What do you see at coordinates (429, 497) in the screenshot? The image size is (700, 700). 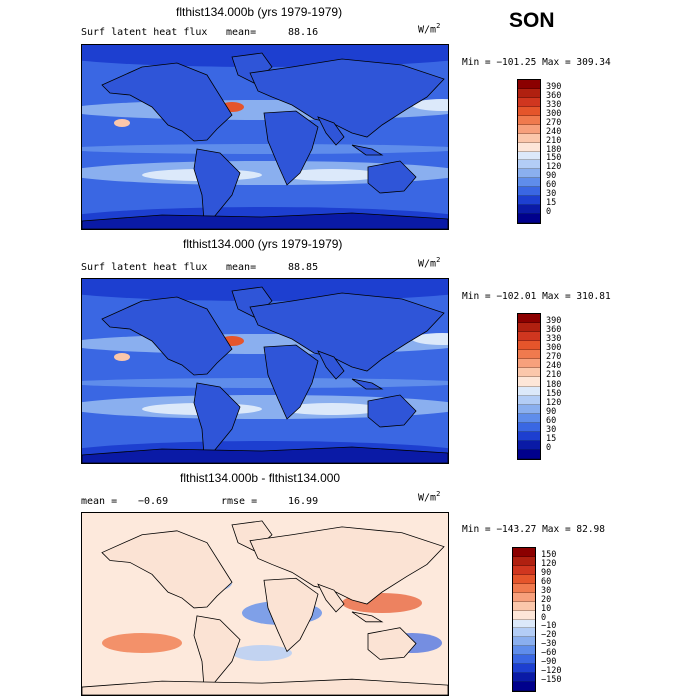 I see `panel-3-units: W/m2` at bounding box center [429, 497].